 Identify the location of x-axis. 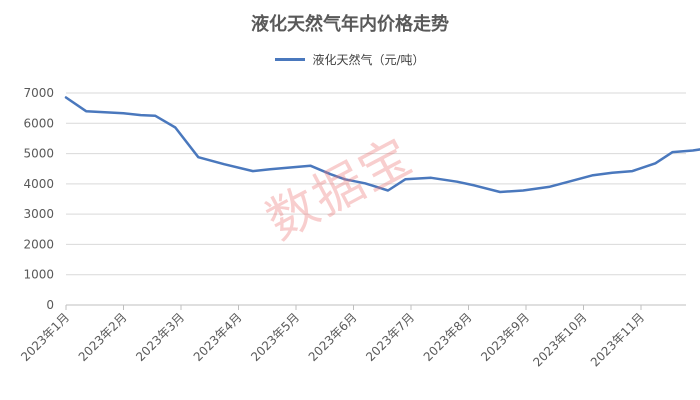
(375, 307).